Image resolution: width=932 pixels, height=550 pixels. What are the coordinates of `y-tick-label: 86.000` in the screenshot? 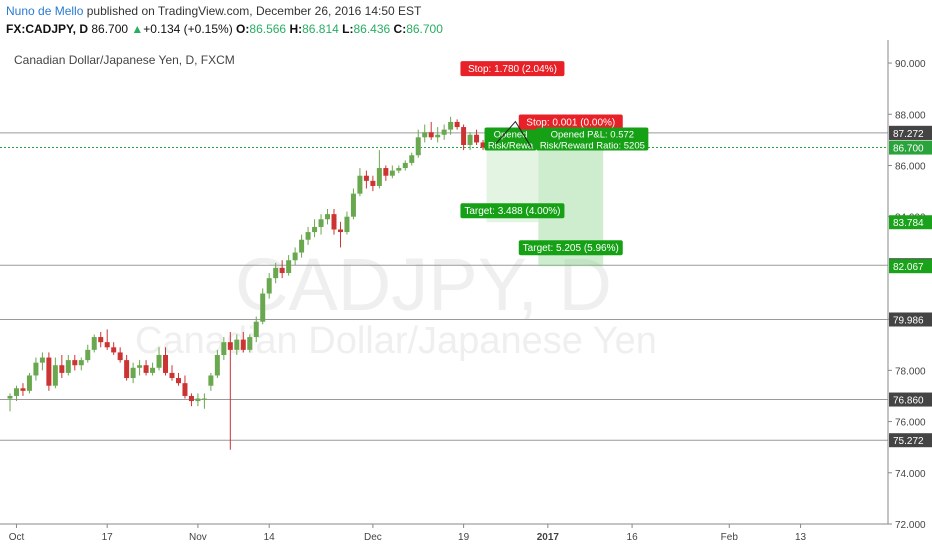 It's located at (910, 166).